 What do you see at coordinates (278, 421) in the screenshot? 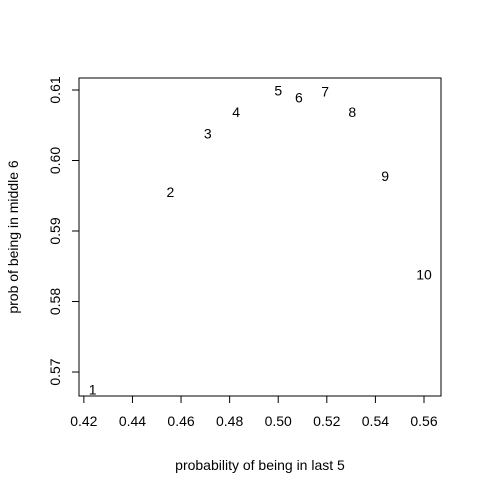
I see `x-tick-label: 0.50` at bounding box center [278, 421].